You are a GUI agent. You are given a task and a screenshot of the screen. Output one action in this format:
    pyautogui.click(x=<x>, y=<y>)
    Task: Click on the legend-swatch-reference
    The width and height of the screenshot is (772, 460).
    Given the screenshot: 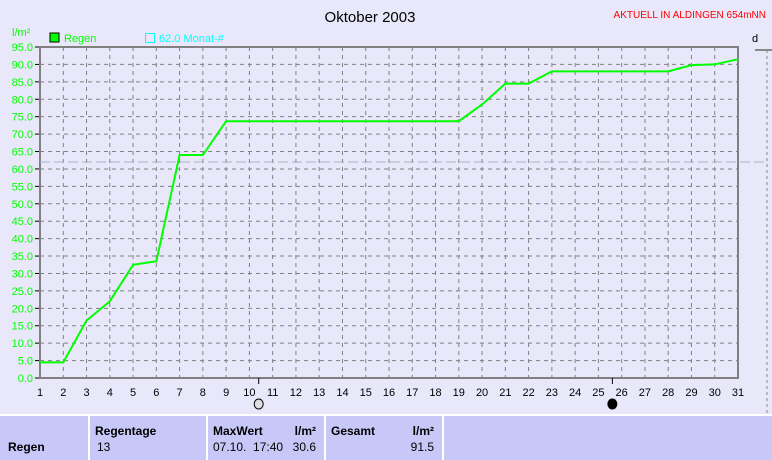 What is the action you would take?
    pyautogui.click(x=150, y=38)
    